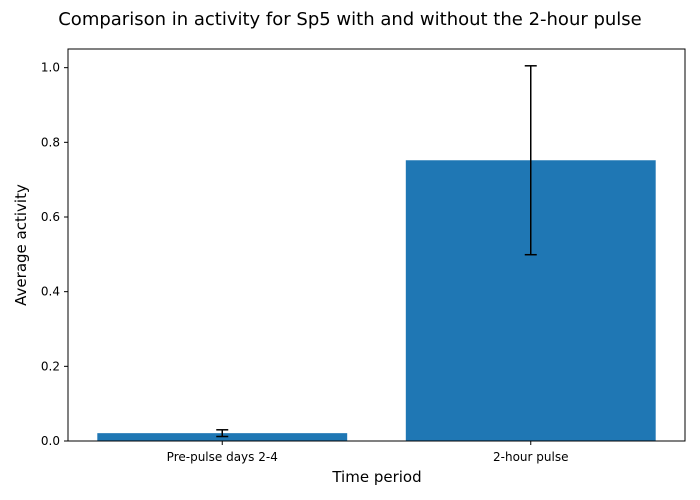 This screenshot has height=500, width=700. Describe the element at coordinates (50, 217) in the screenshot. I see `y-tick-label: 0.6` at that location.